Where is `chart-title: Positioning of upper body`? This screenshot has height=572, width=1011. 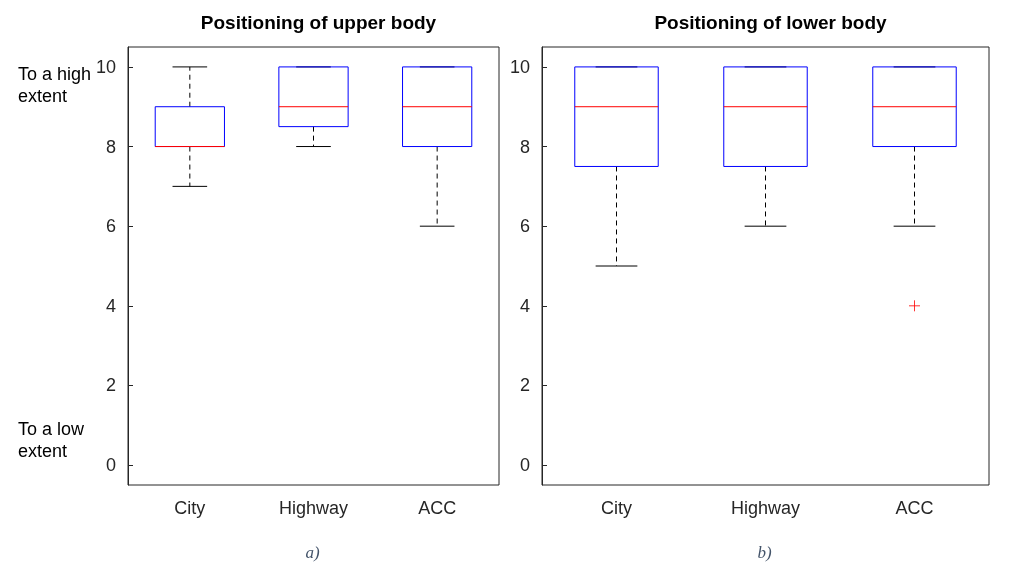 chart-title: Positioning of upper body is located at coordinates (318, 22).